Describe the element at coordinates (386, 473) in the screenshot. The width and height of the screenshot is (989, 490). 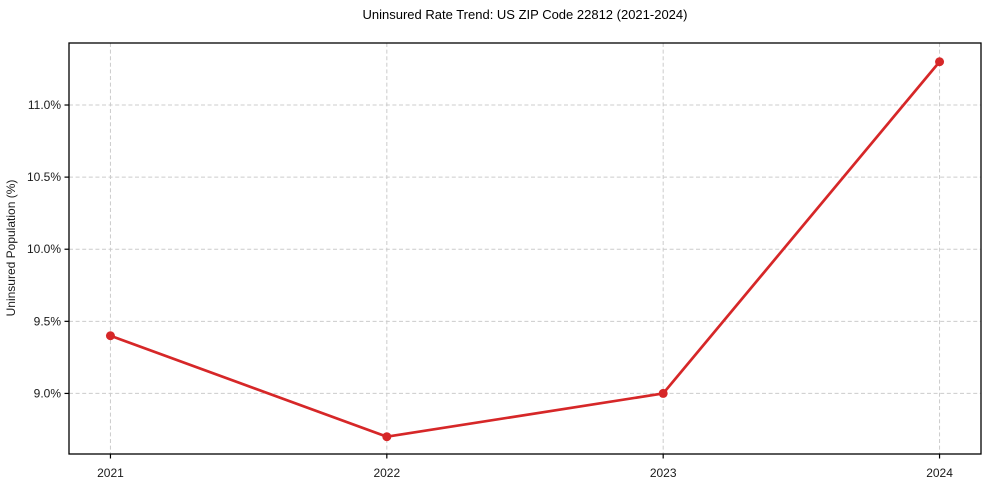
I see `x-tick-label: 2022` at that location.